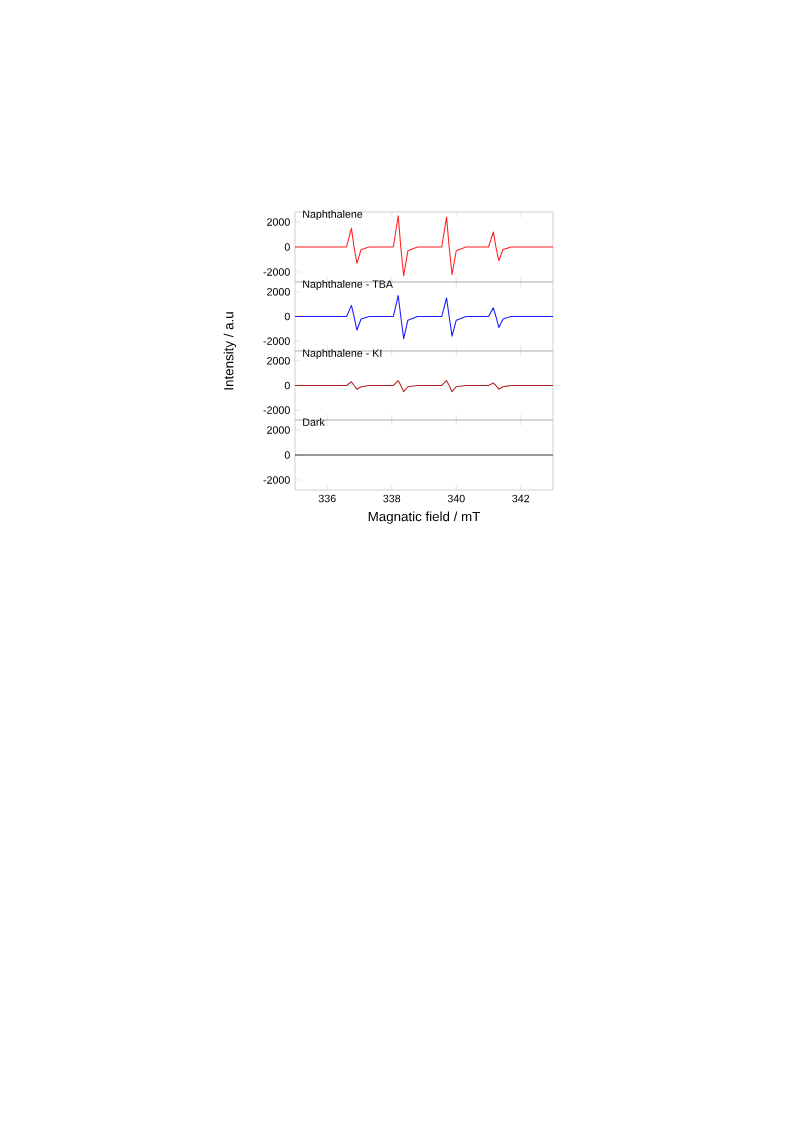  Describe the element at coordinates (348, 285) in the screenshot. I see `chart-title: Naphthalene - TBA` at that location.